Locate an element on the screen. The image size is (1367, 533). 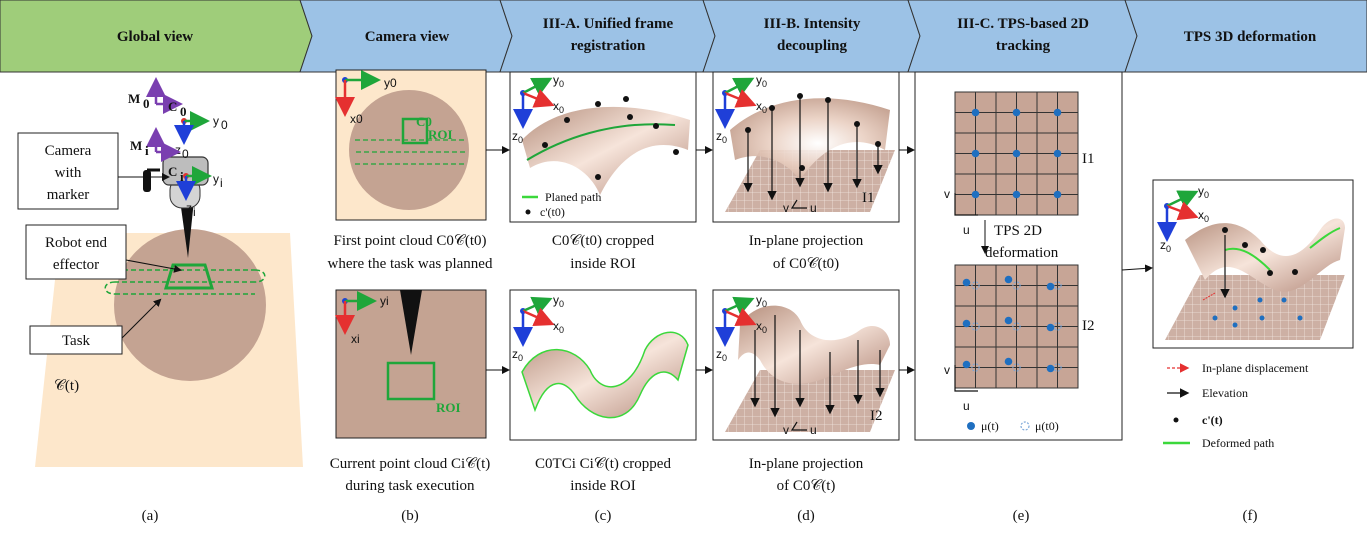
caption-d-top-2: of C0𝒞(t0) is located at coordinates (806, 264).